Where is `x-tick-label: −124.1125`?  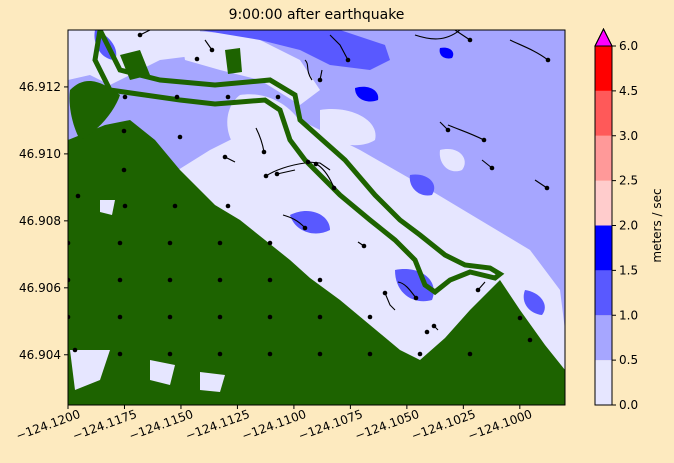
x-tick-label: −124.1125 is located at coordinates (218, 425).